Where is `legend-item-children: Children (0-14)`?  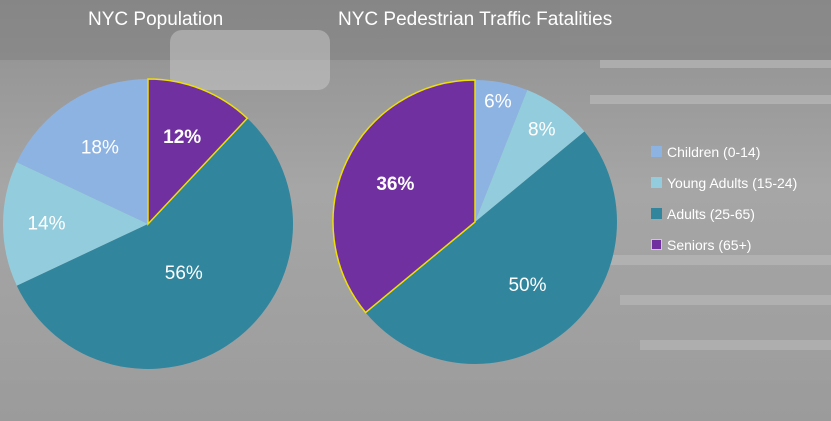 legend-item-children: Children (0-14) is located at coordinates (724, 151).